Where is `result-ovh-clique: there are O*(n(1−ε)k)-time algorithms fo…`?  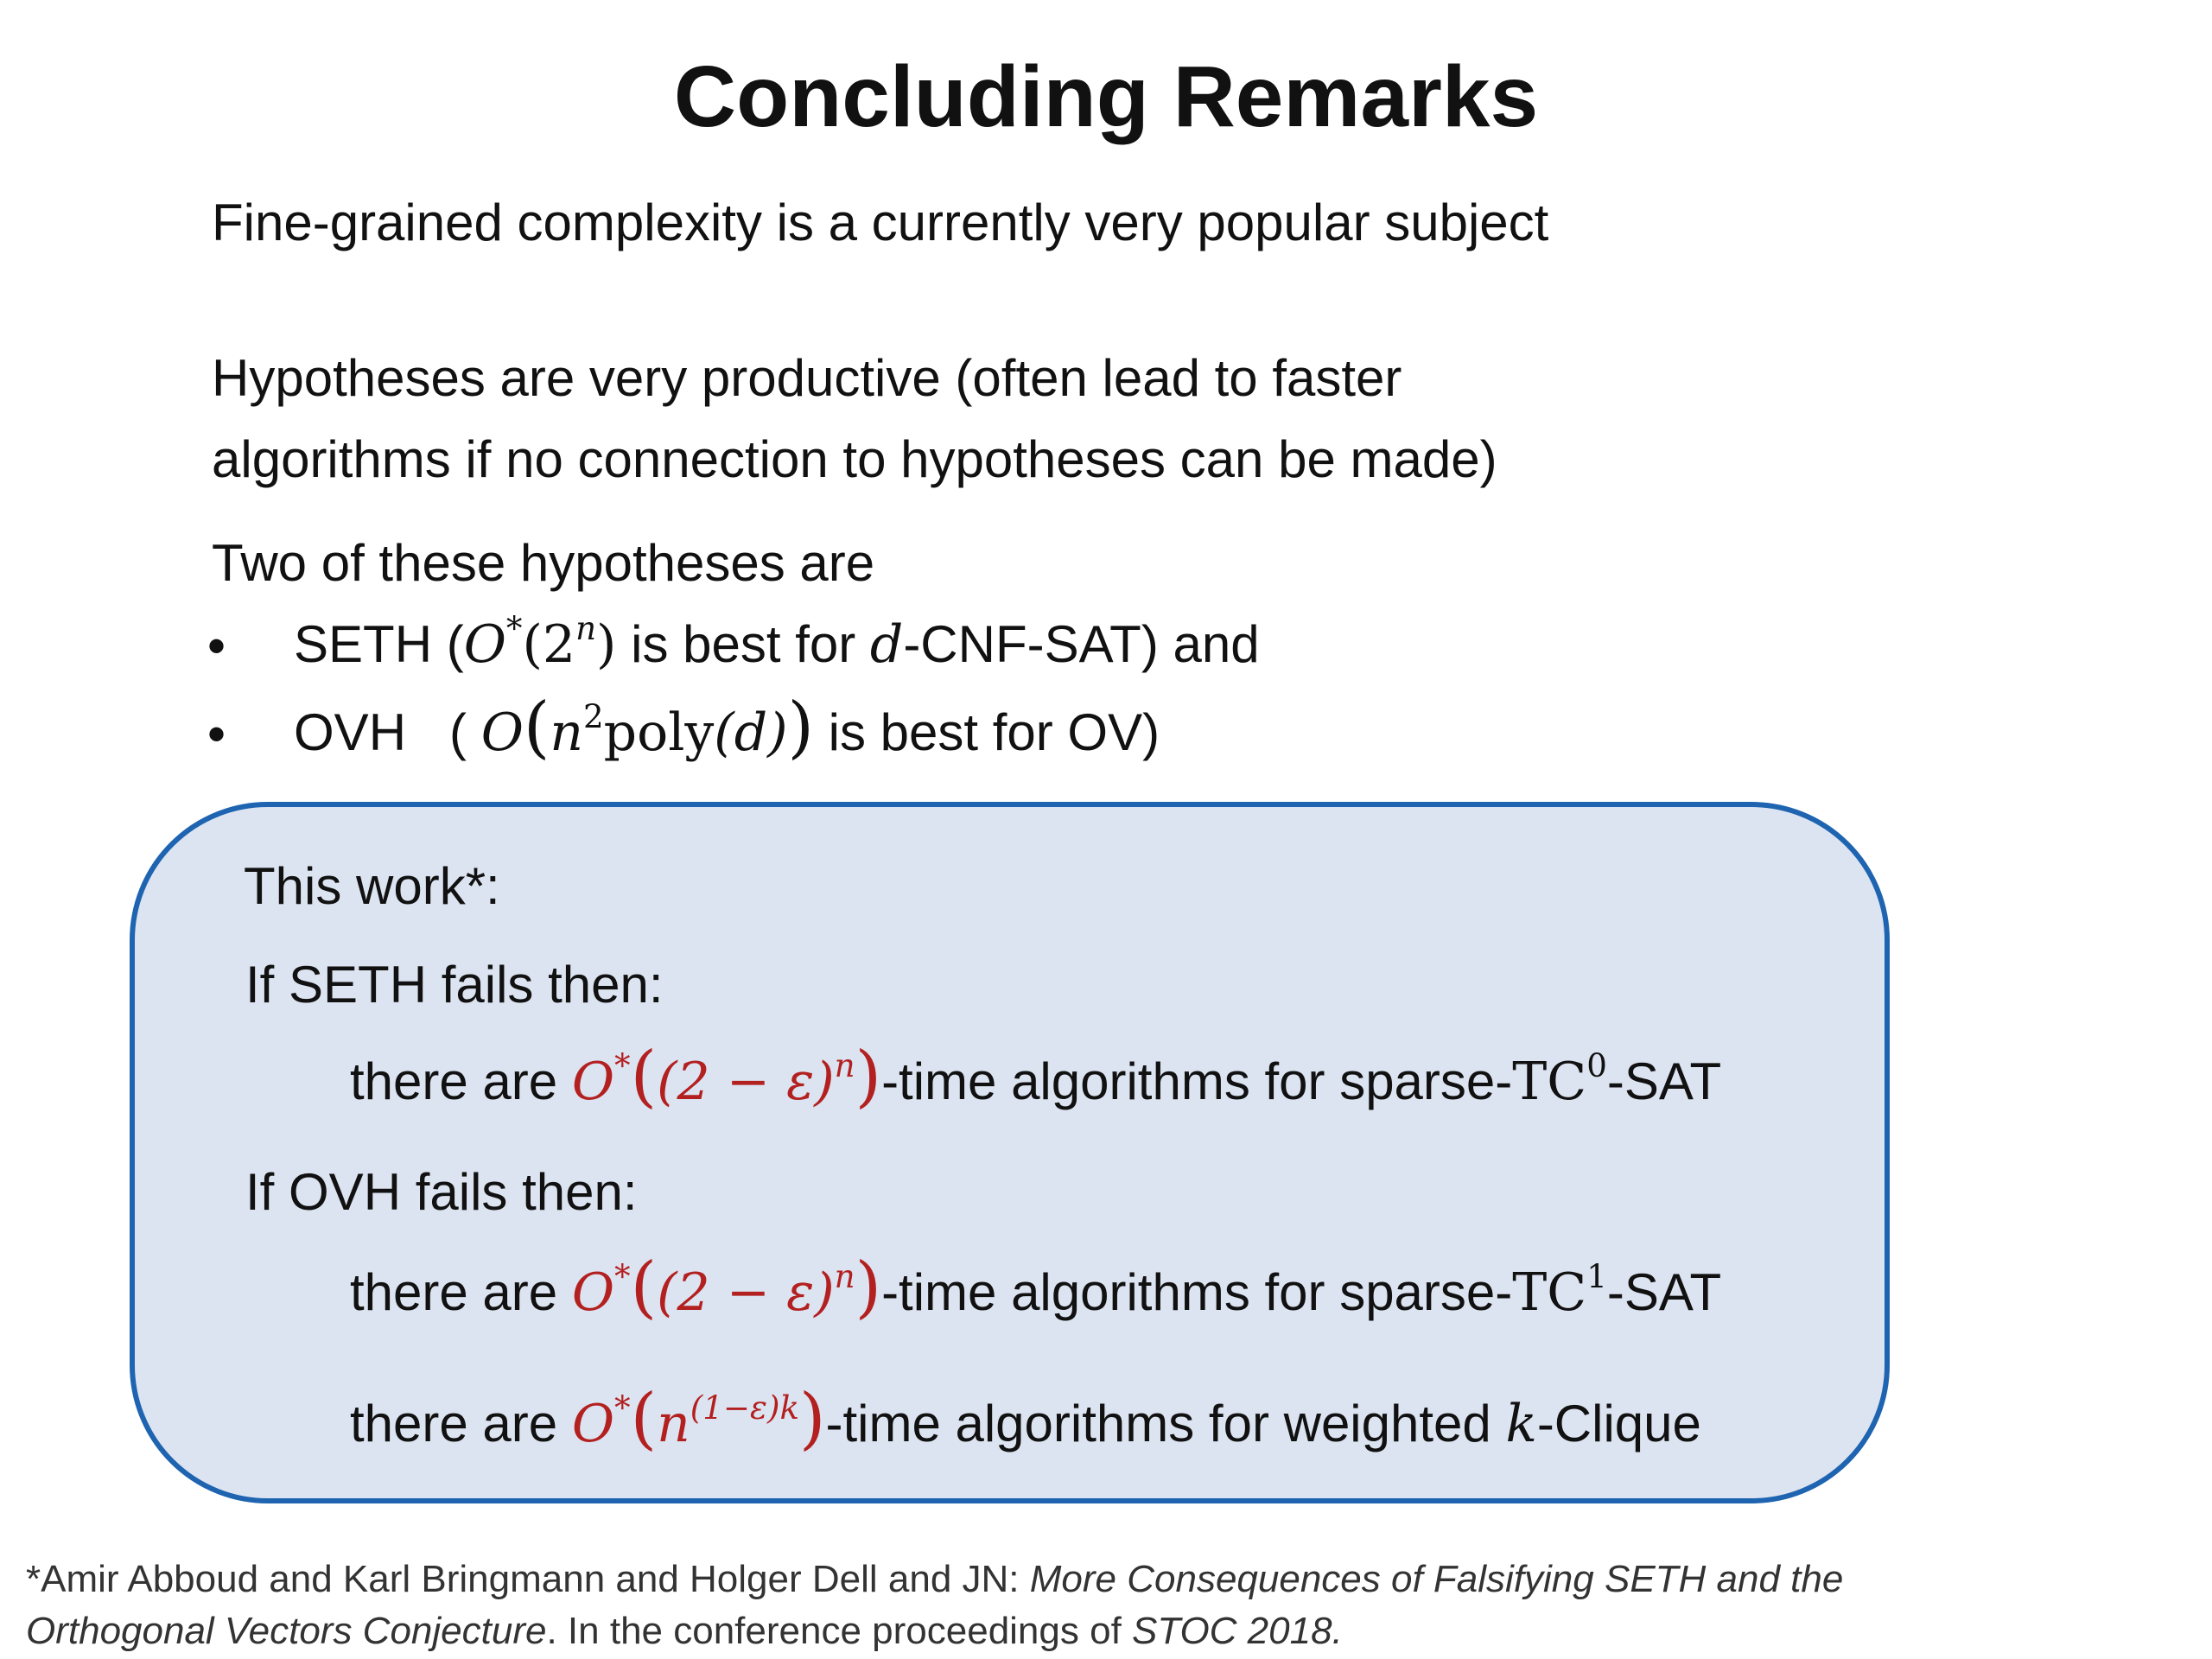 result-ovh-clique: there are O*(n(1−ε)k)-time algorithms fo… is located at coordinates (1025, 1419).